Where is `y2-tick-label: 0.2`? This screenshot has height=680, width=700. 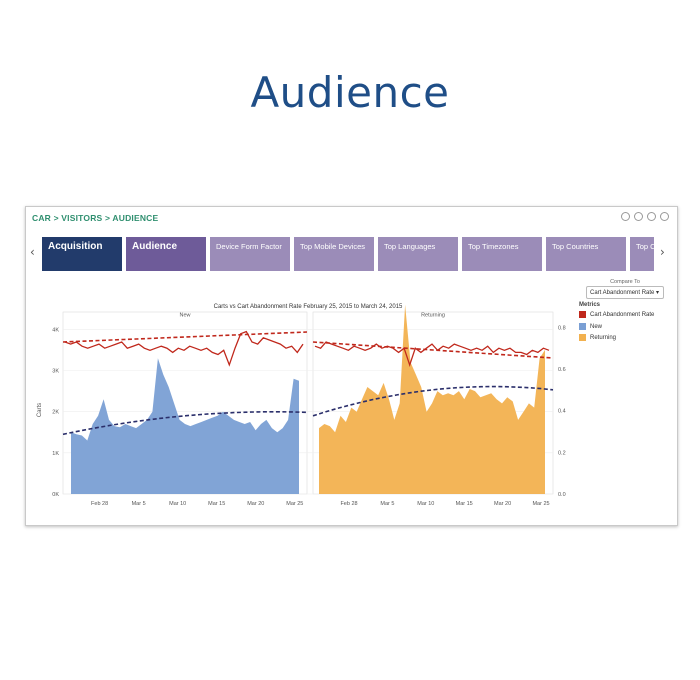 y2-tick-label: 0.2 is located at coordinates (562, 453).